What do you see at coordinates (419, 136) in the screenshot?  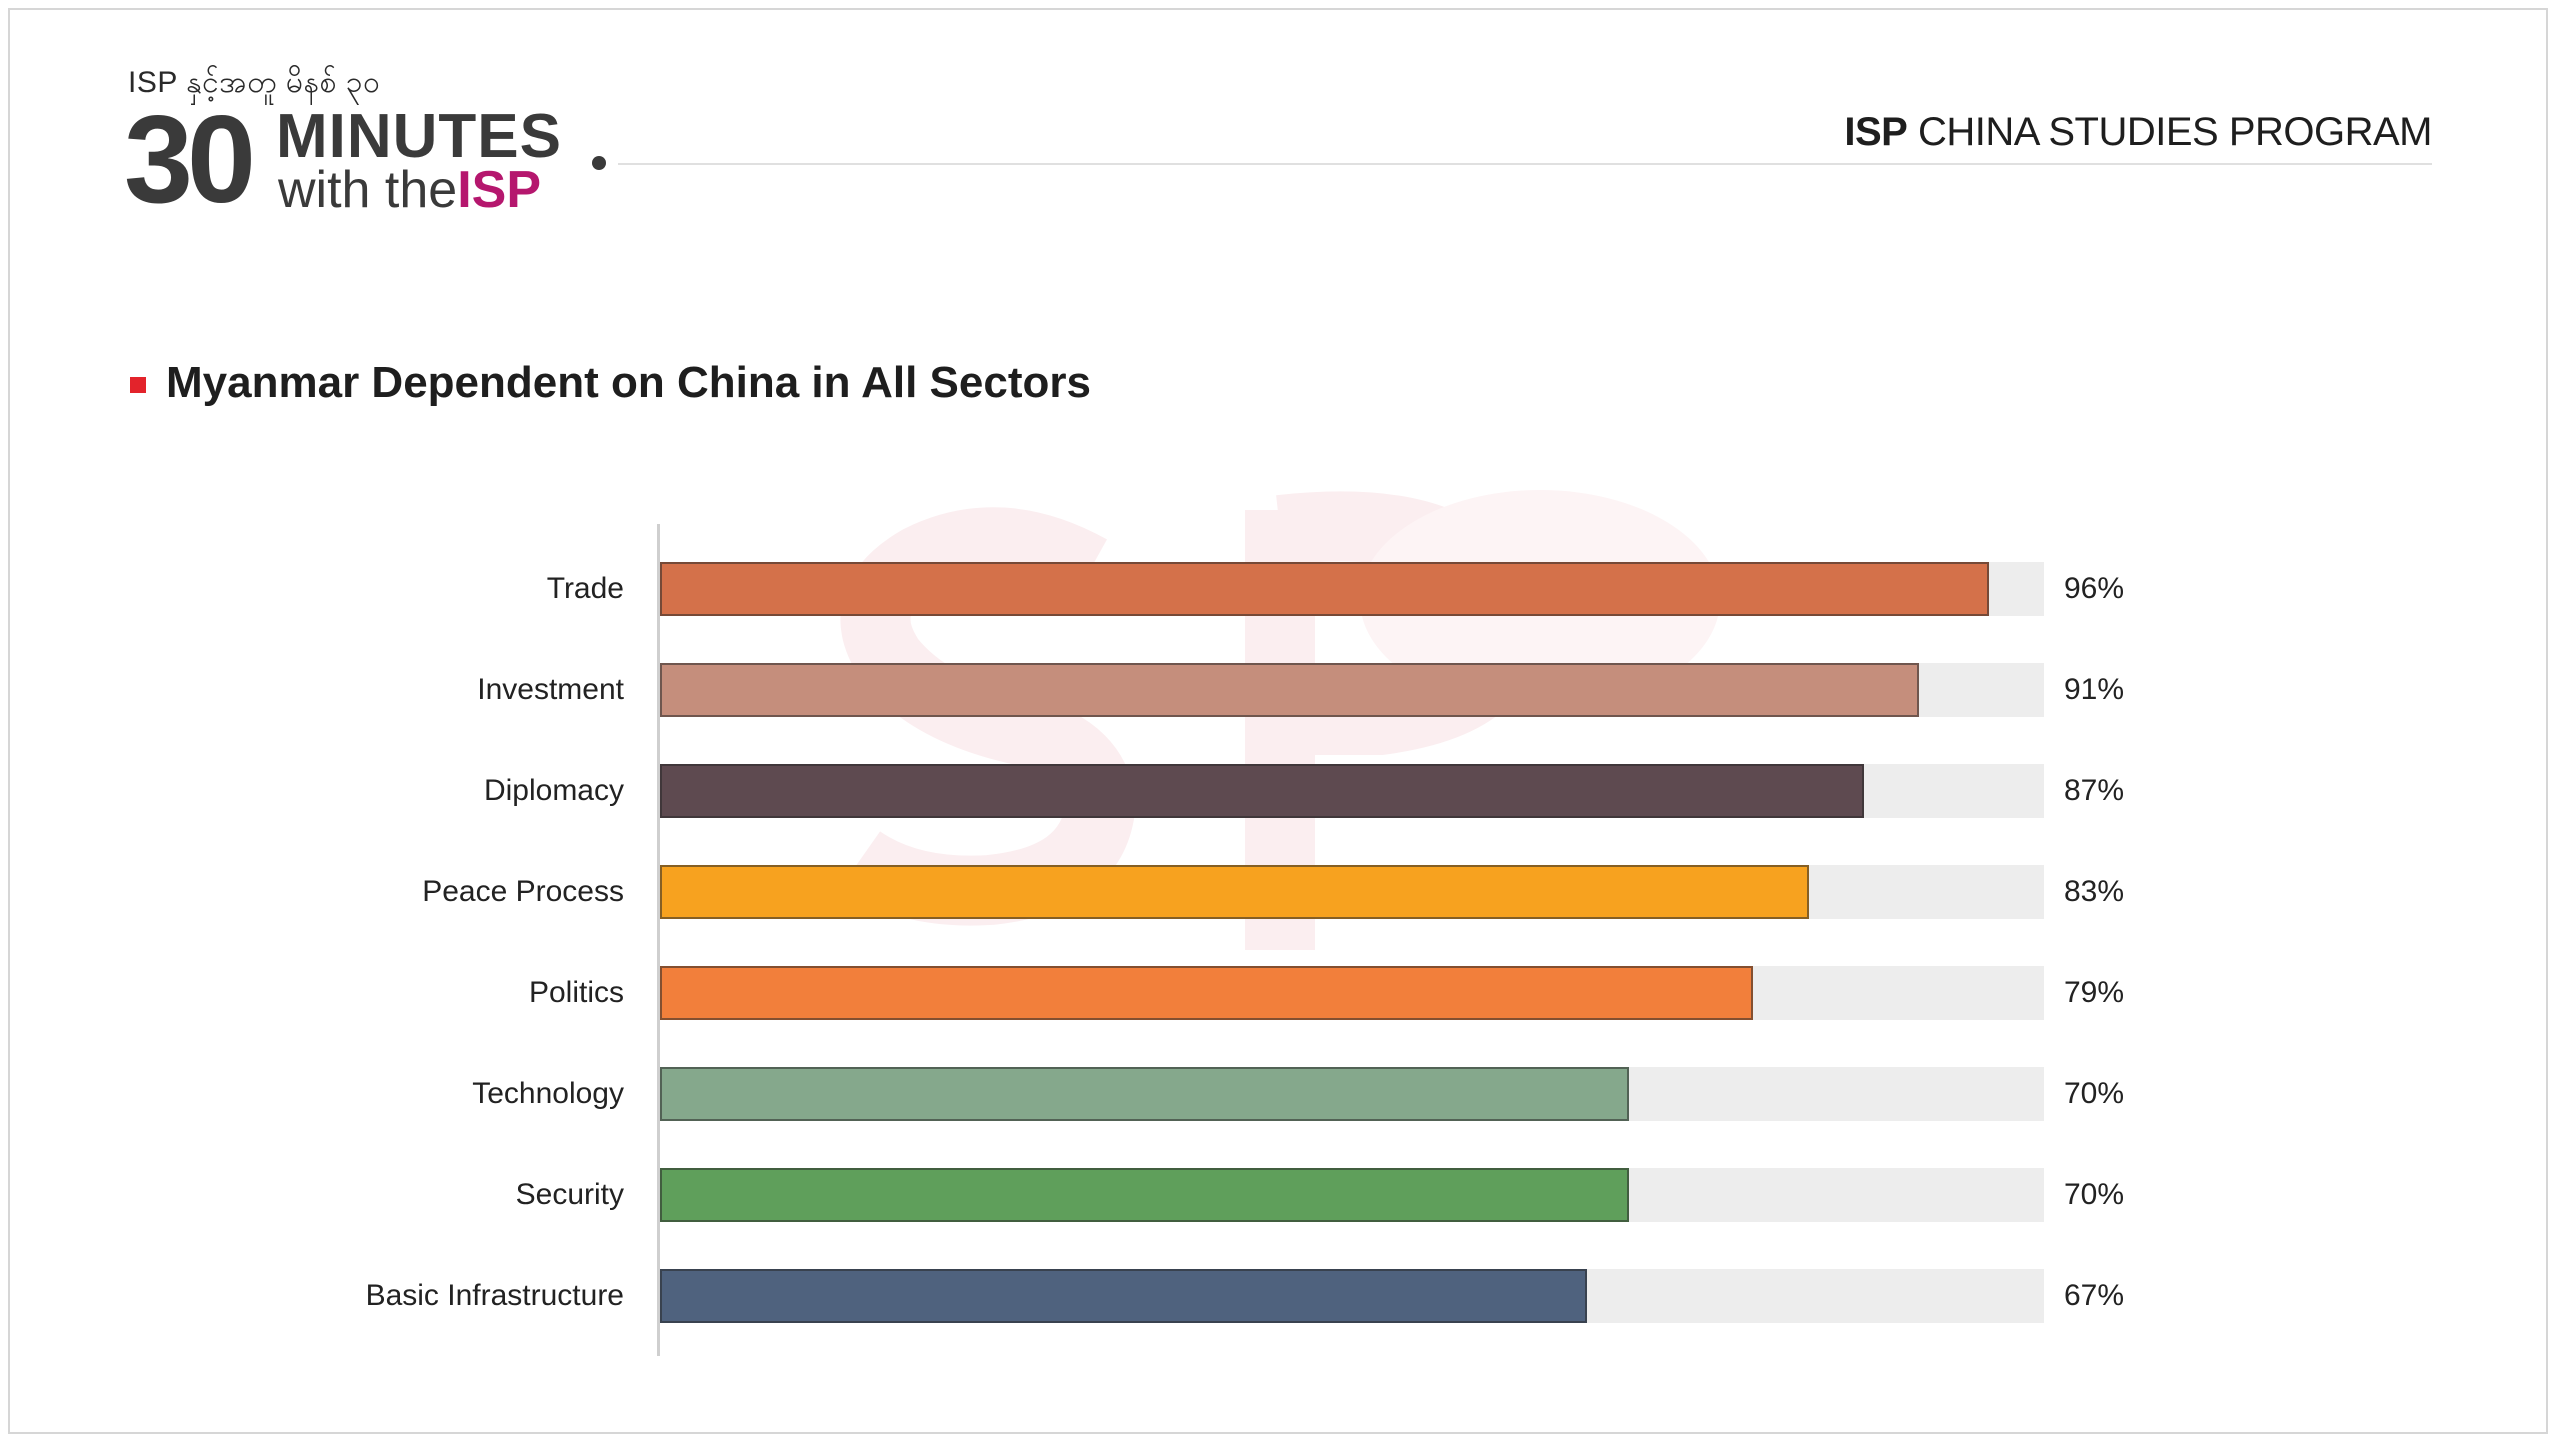 I see `logo-minutes: MINUTES` at bounding box center [419, 136].